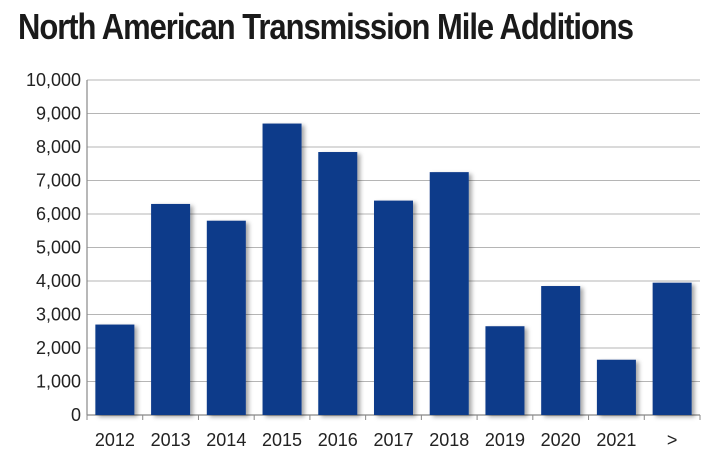 The height and width of the screenshot is (459, 720). Describe the element at coordinates (58, 382) in the screenshot. I see `y-tick-label: 1,000` at that location.